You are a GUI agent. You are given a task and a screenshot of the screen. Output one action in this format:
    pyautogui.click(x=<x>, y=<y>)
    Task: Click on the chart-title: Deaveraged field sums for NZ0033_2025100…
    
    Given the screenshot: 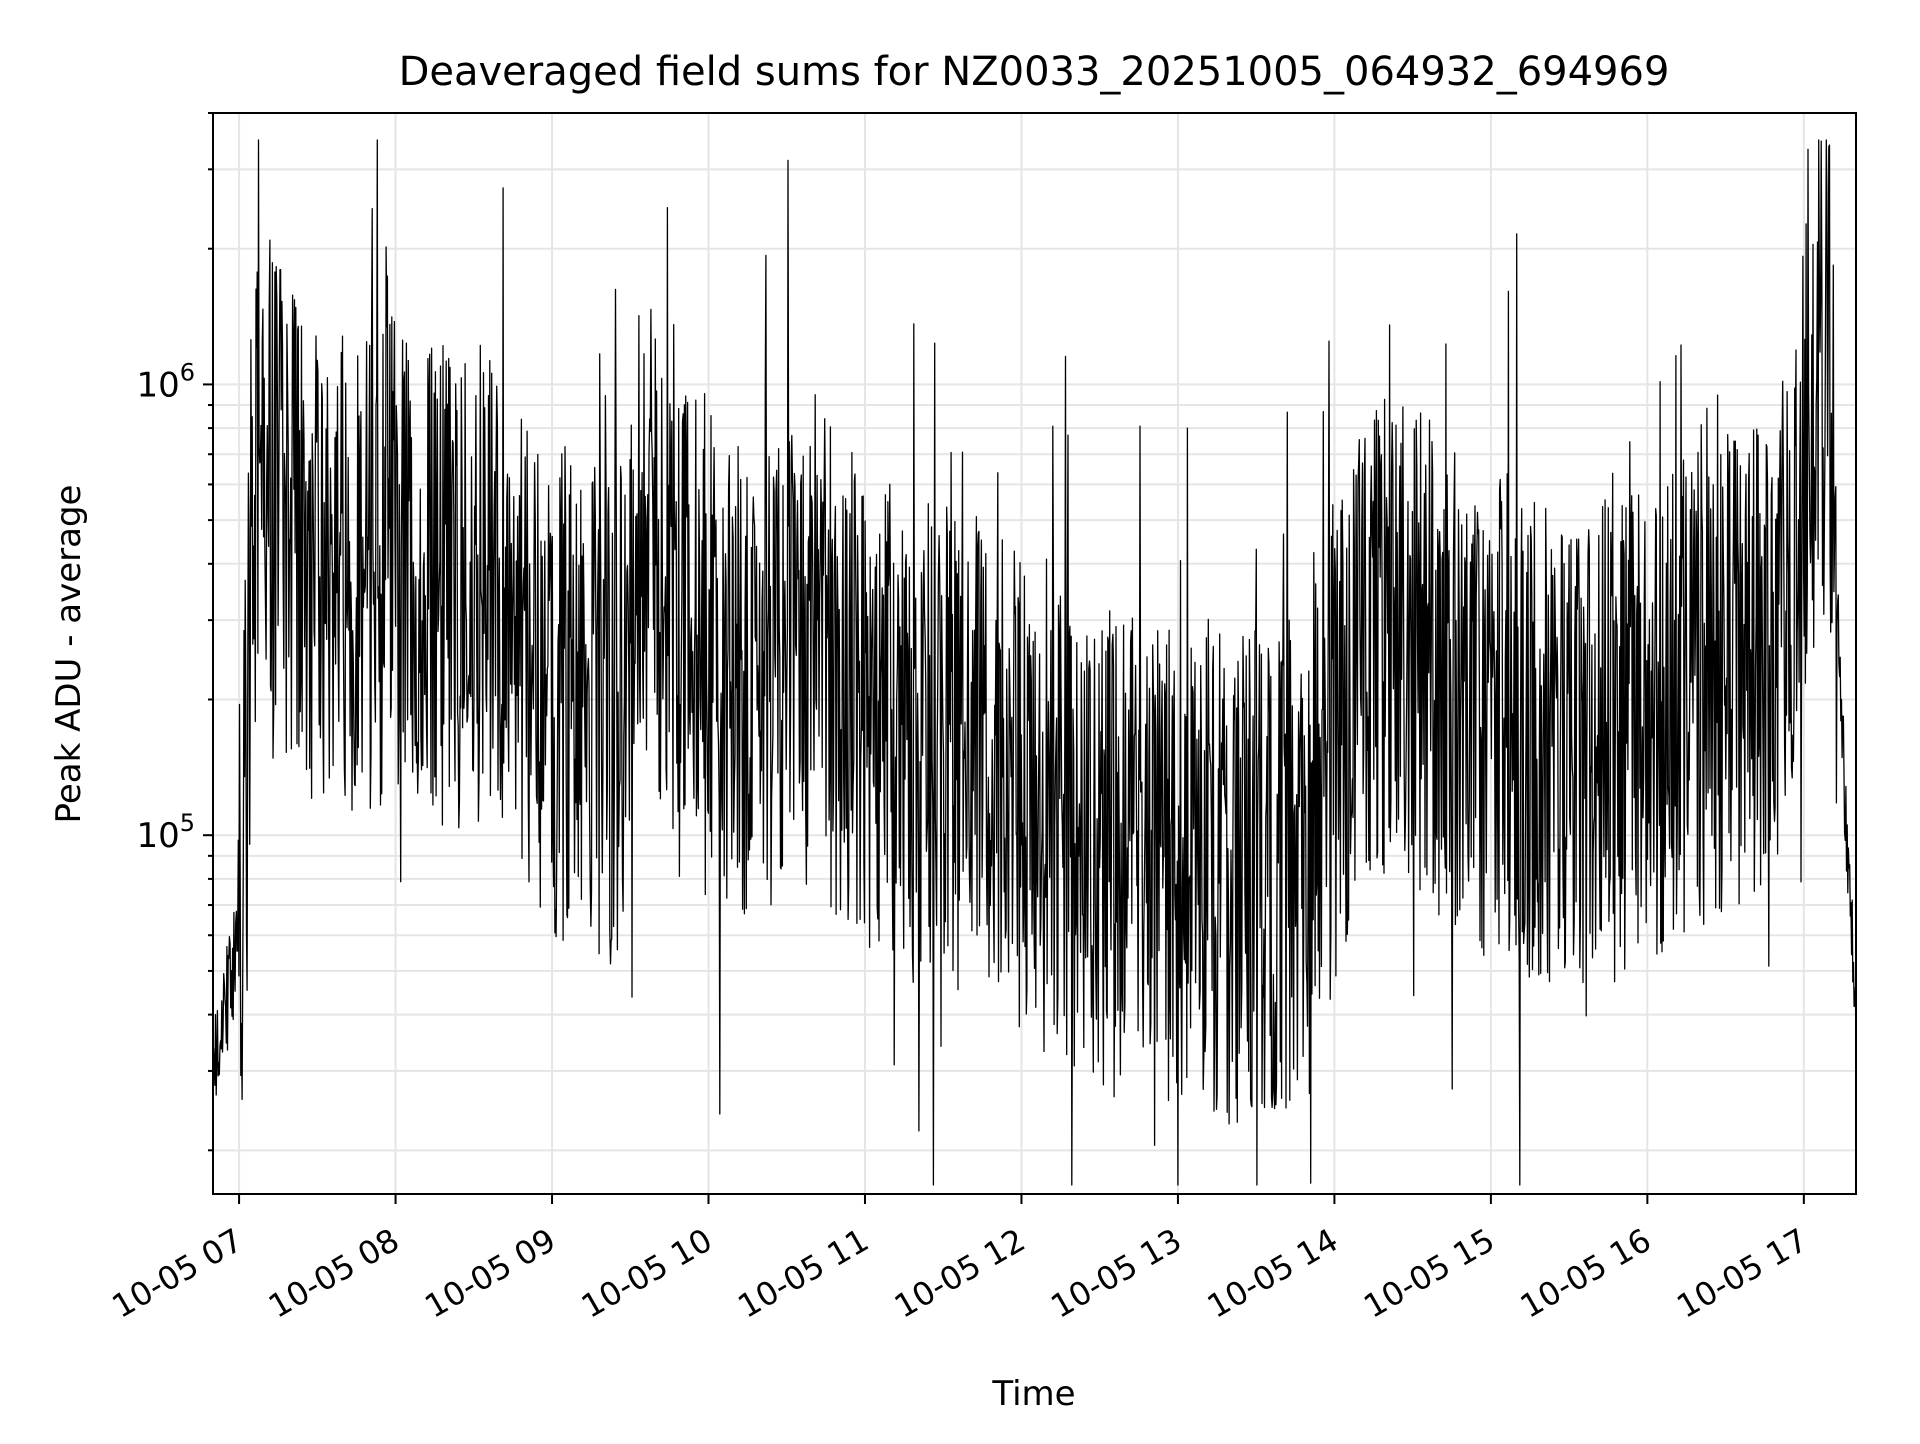 What is the action you would take?
    pyautogui.click(x=1034, y=72)
    